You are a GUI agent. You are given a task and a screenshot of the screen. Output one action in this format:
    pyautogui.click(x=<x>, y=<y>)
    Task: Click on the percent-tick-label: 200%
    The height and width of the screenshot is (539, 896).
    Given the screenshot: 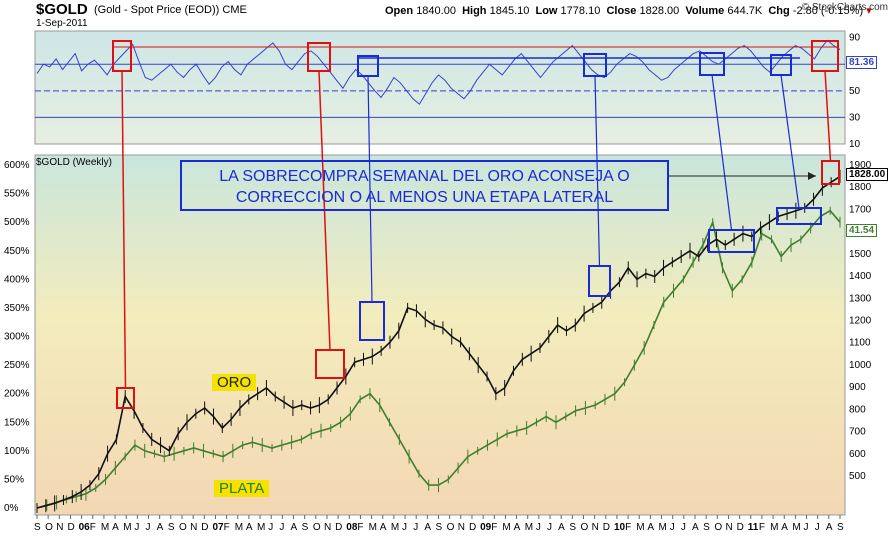 What is the action you would take?
    pyautogui.click(x=17, y=394)
    